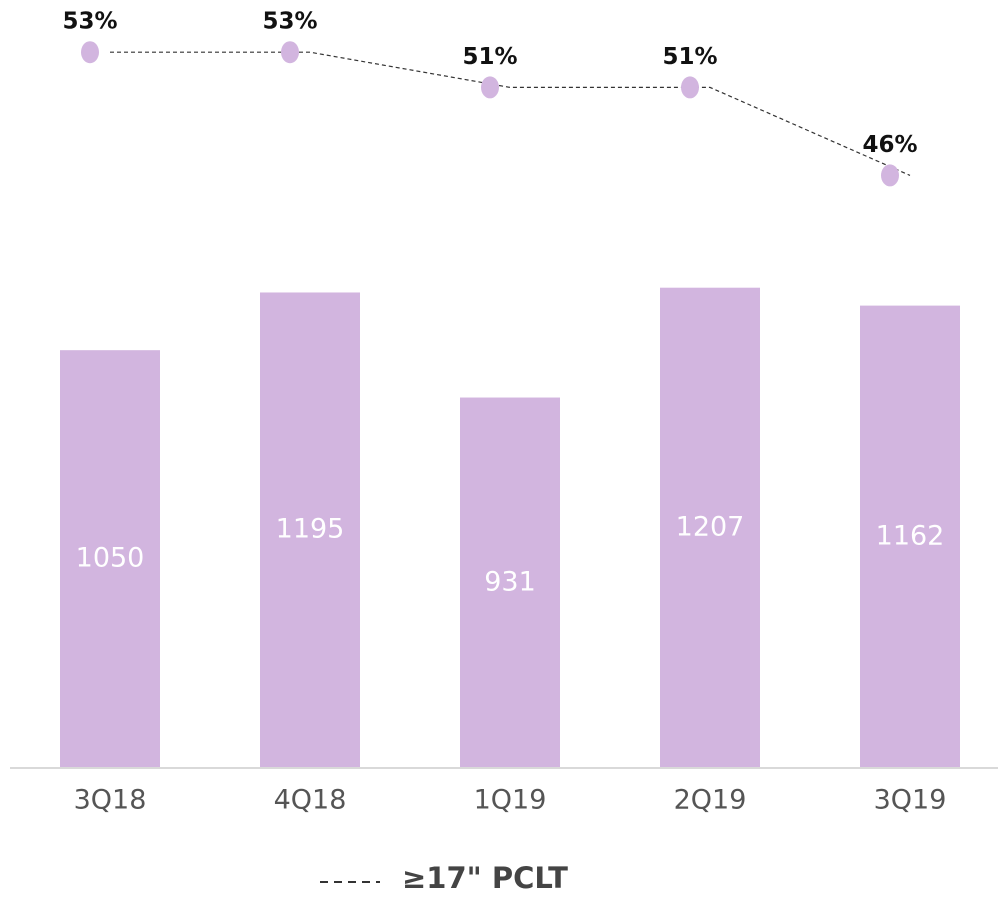  I want to click on x-tick-label: 3Q18, so click(110, 800).